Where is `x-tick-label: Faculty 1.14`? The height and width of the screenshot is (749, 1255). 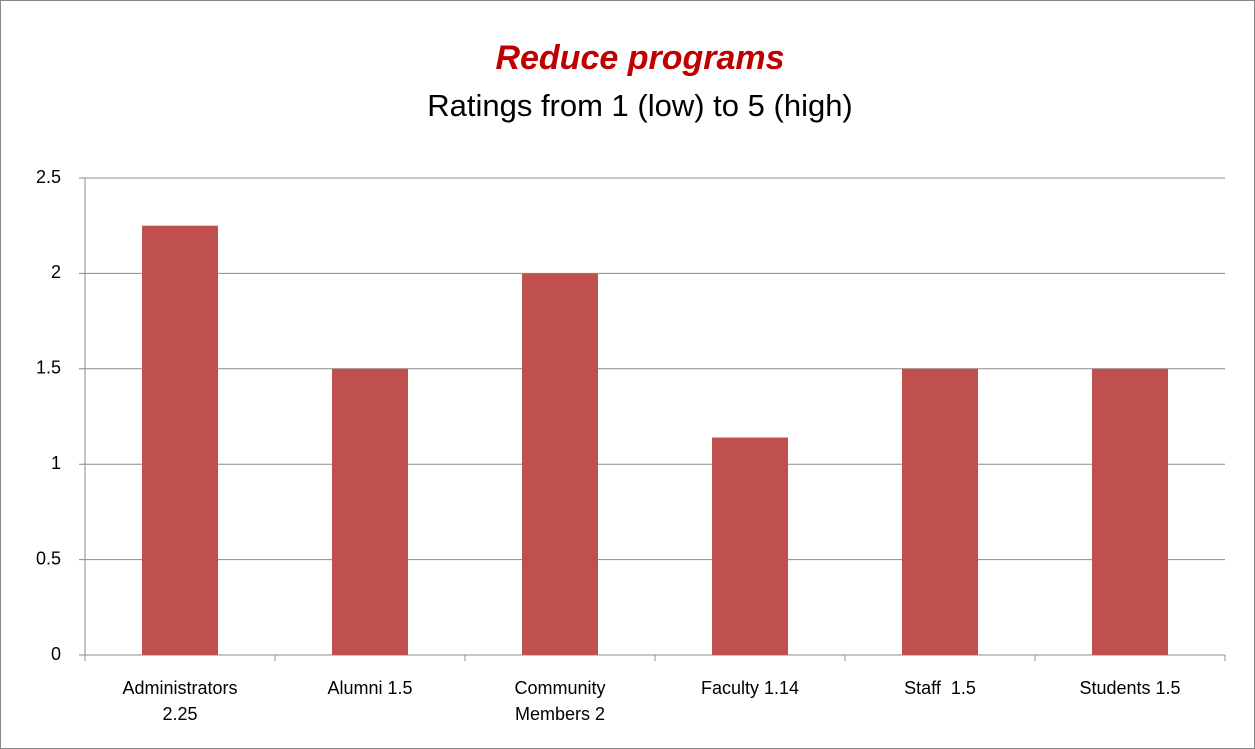
x-tick-label: Faculty 1.14 is located at coordinates (750, 688).